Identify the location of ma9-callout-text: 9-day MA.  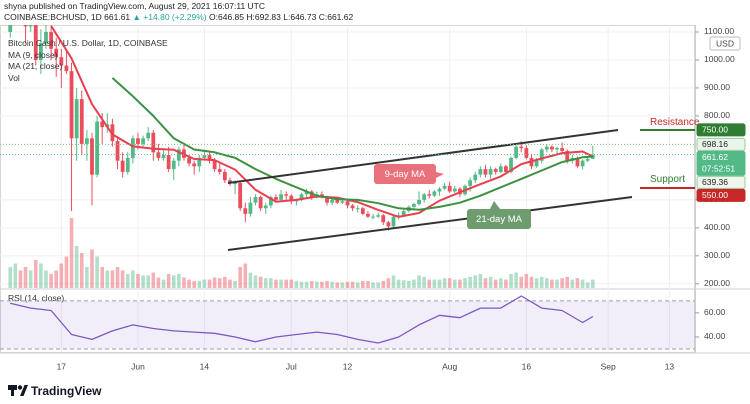
(405, 174).